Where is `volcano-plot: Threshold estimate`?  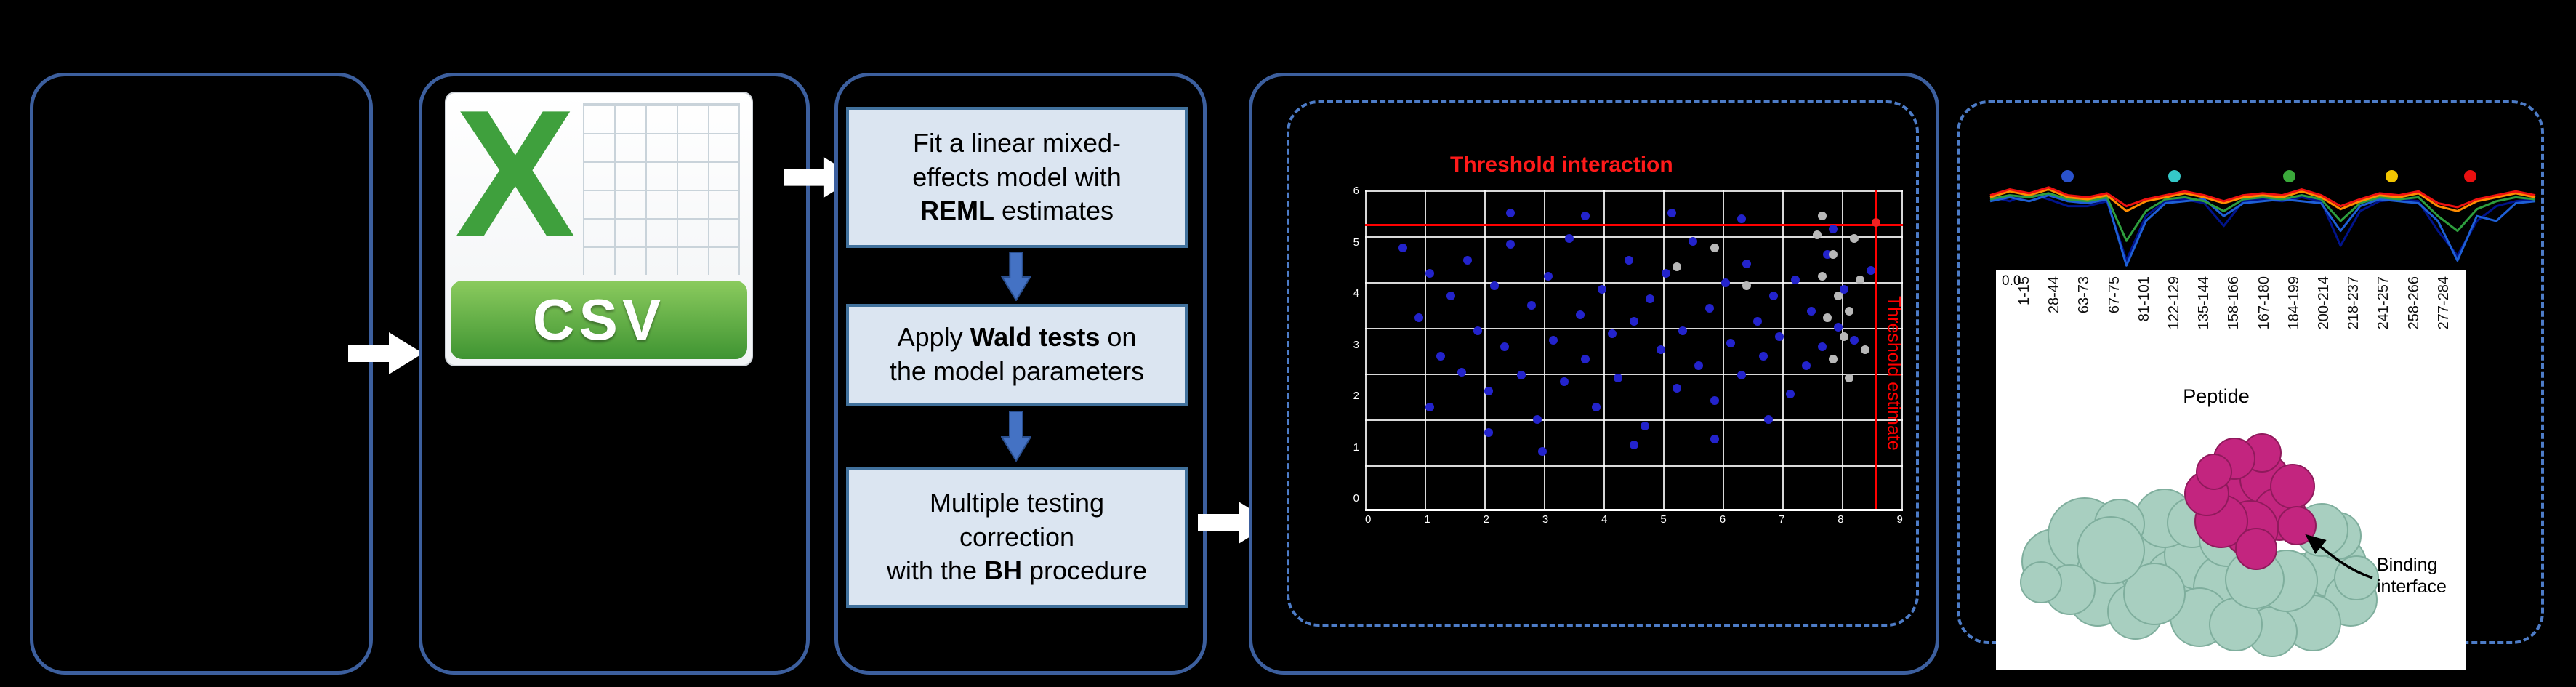
volcano-plot: Threshold estimate is located at coordinates (1634, 350).